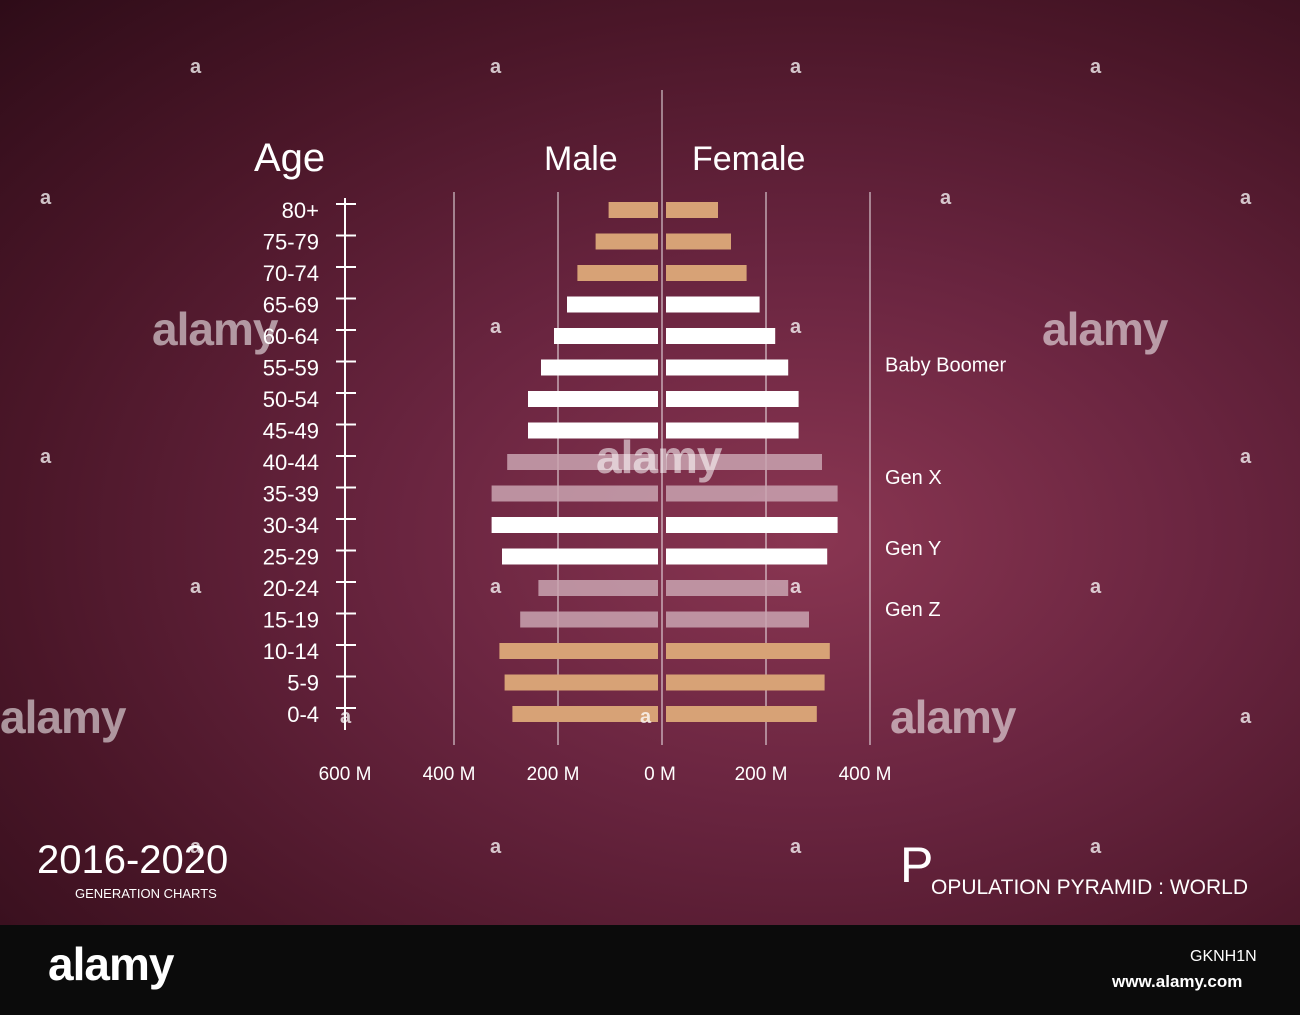  I want to click on generation-label: Gen X, so click(913, 478).